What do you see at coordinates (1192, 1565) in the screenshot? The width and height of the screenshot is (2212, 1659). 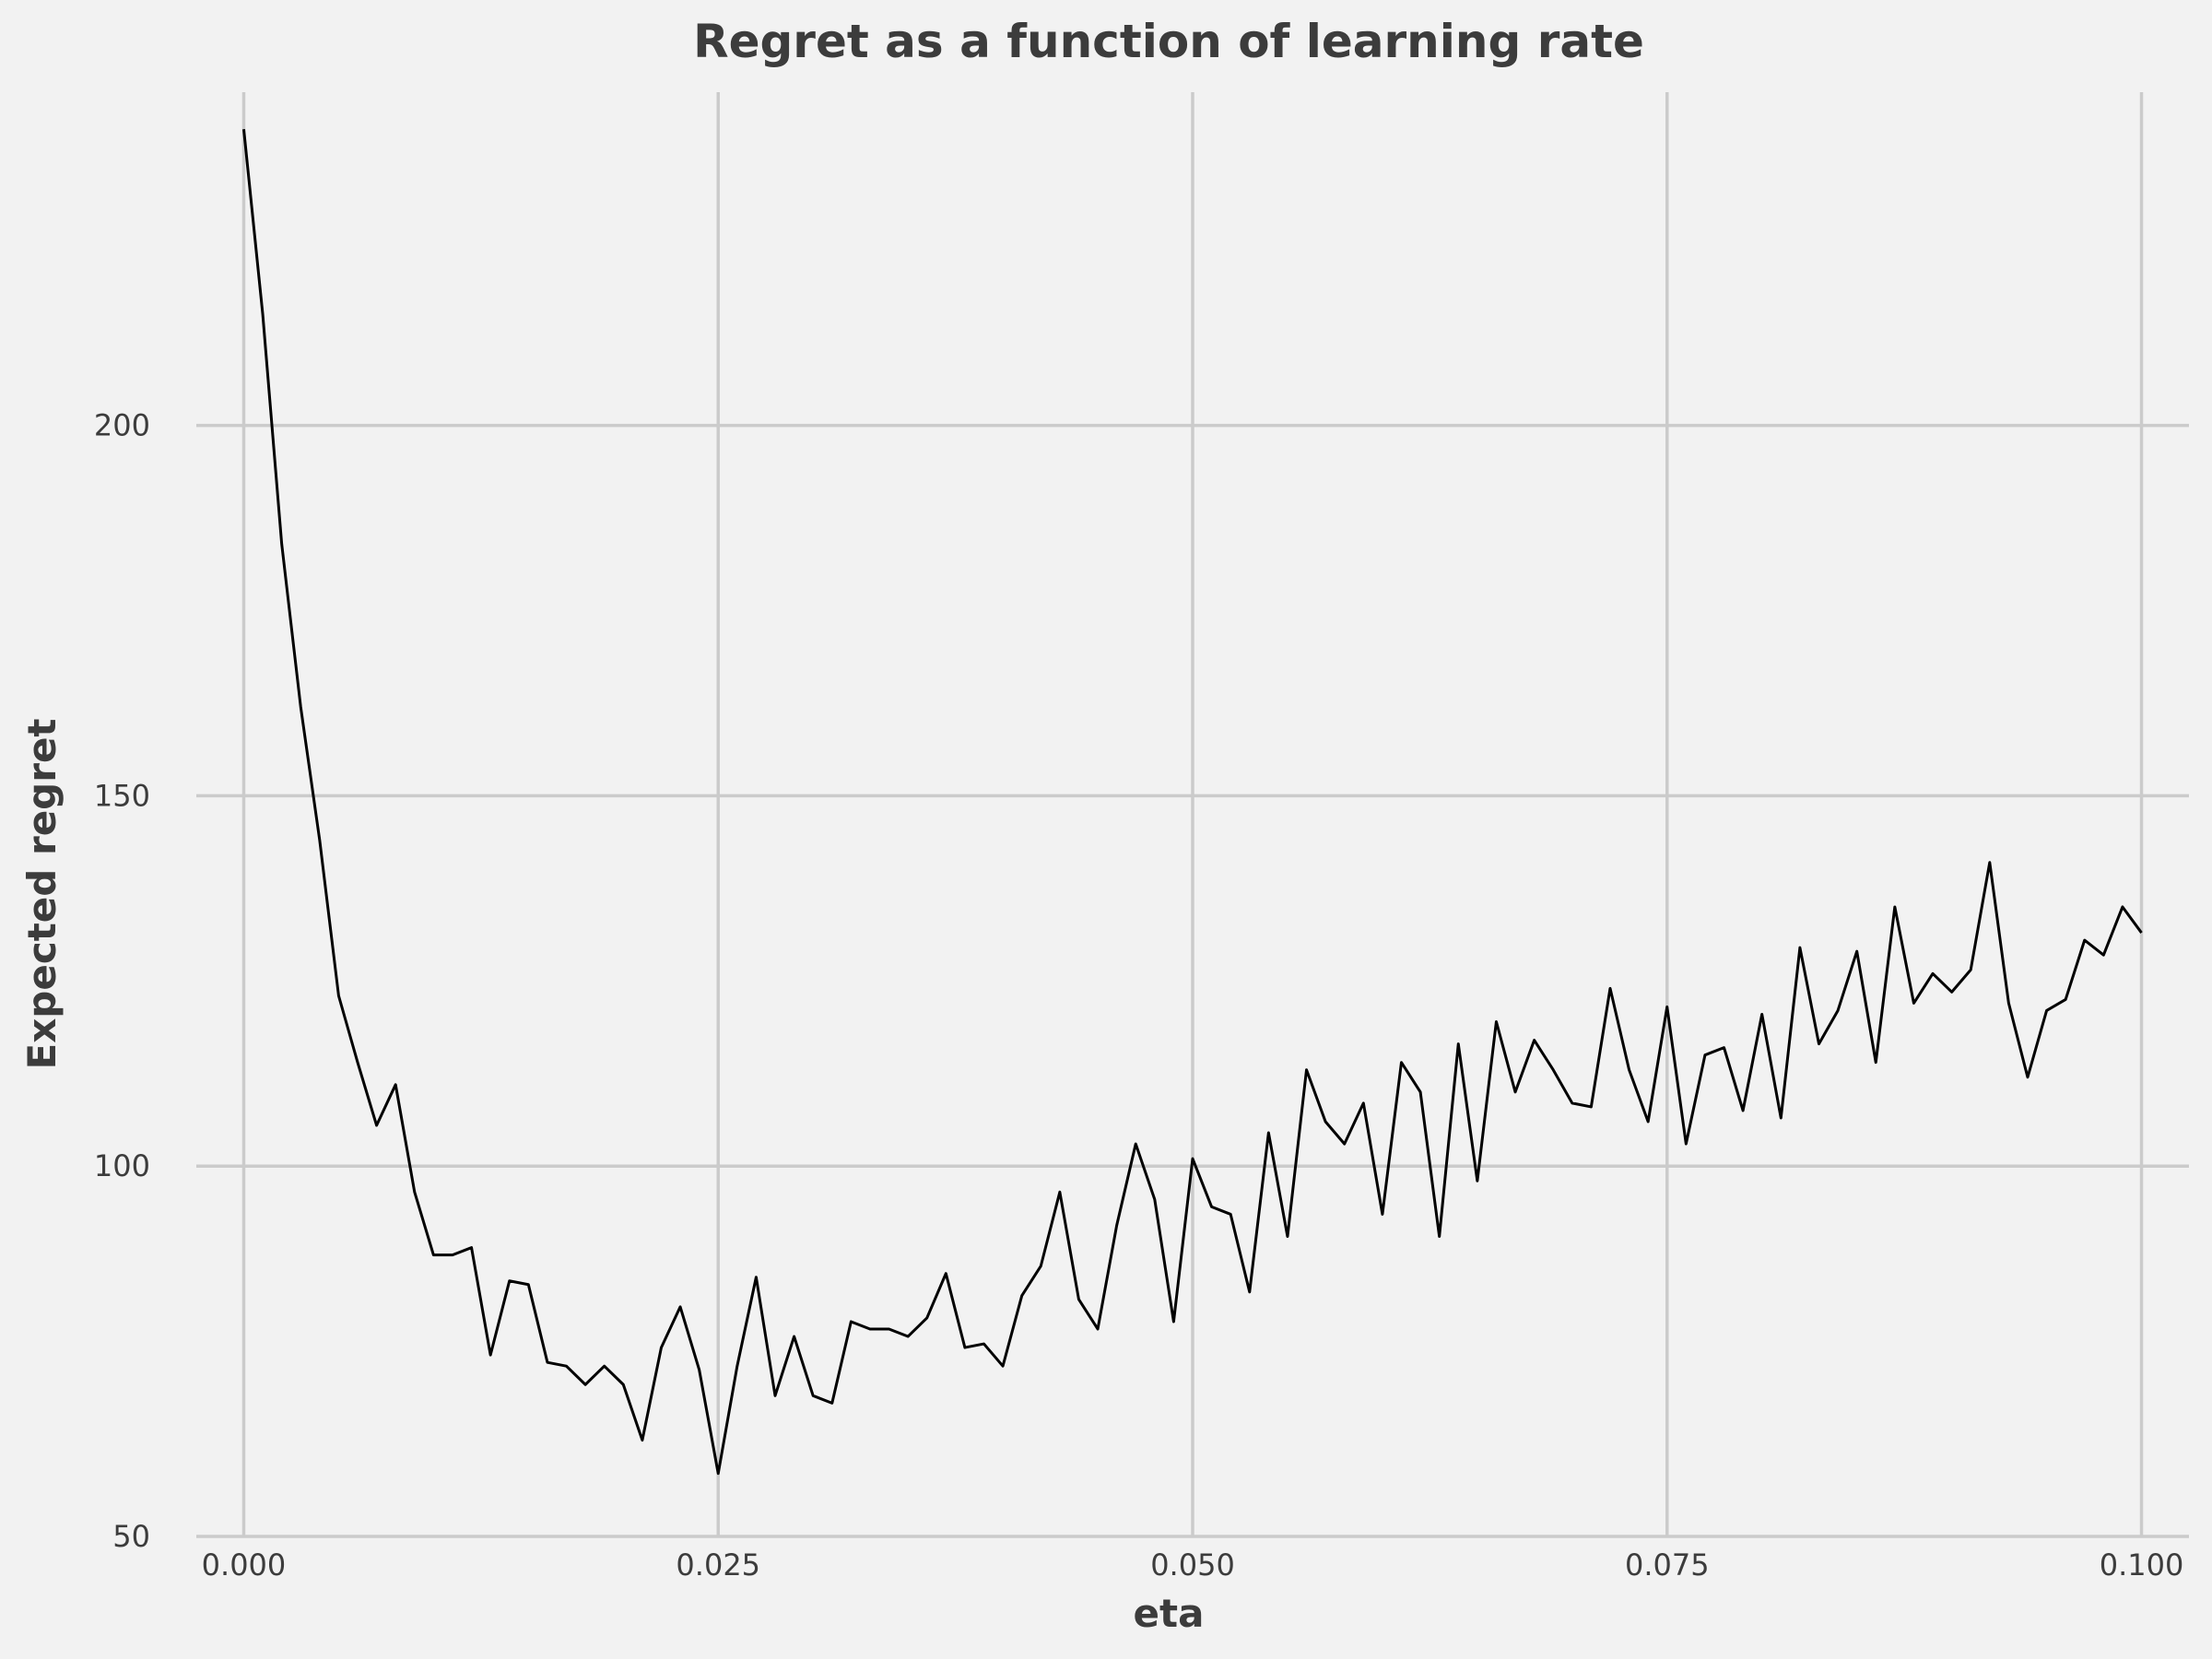 I see `x-tick-label: 0.050` at bounding box center [1192, 1565].